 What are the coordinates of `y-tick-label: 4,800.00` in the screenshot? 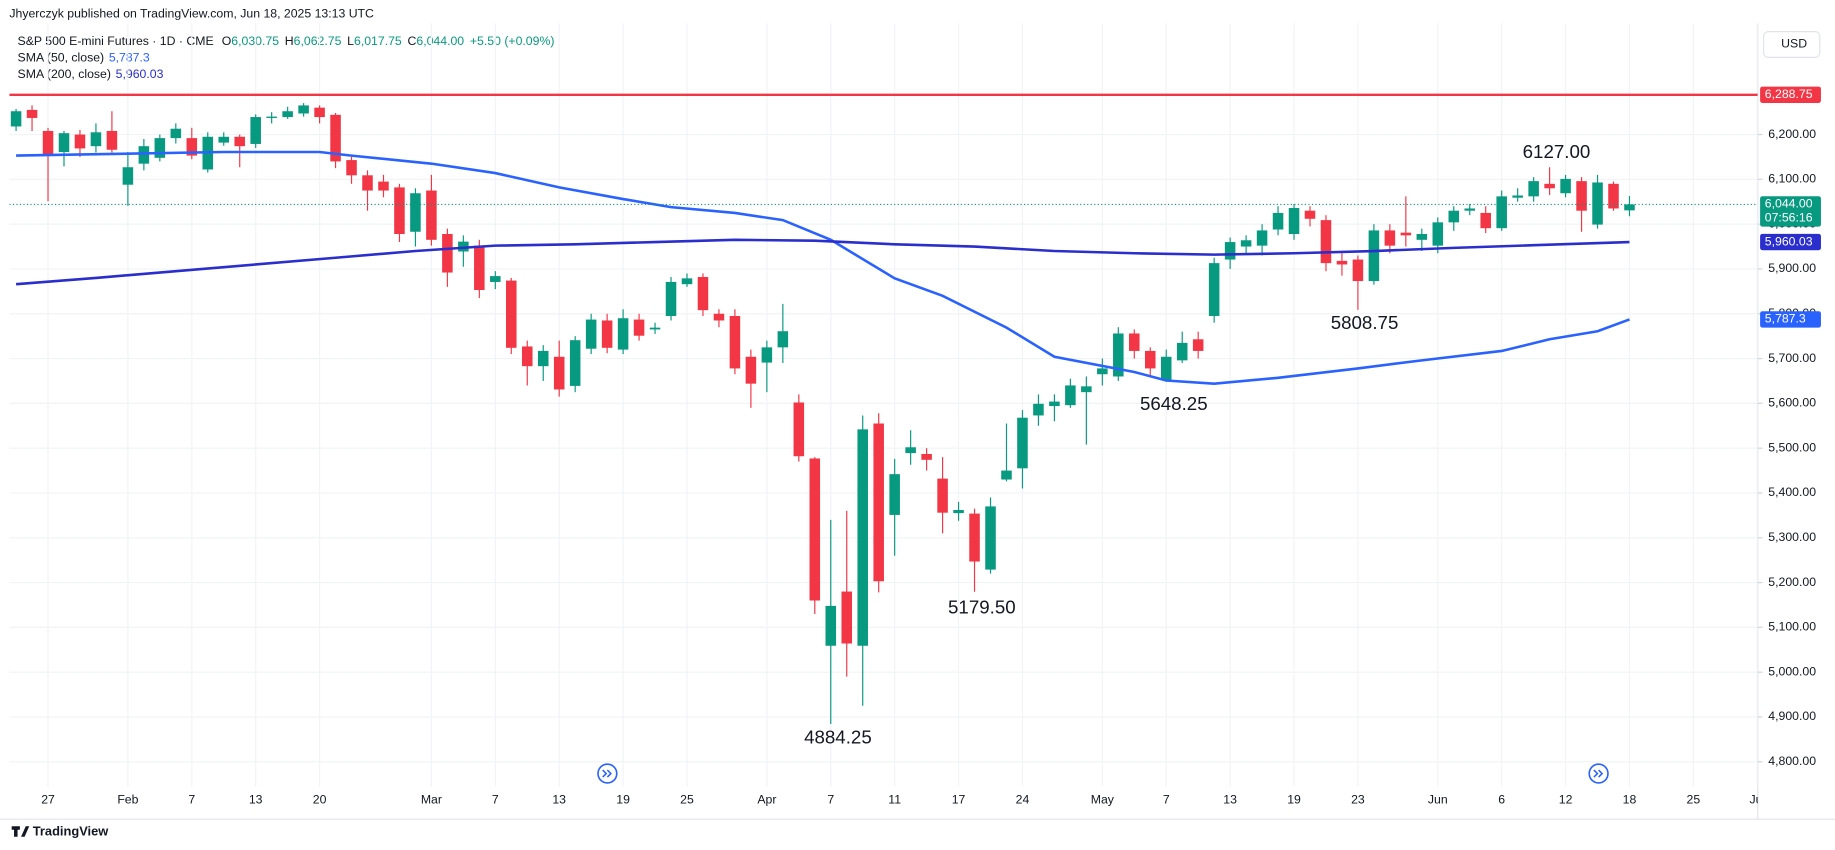 It's located at (1792, 761).